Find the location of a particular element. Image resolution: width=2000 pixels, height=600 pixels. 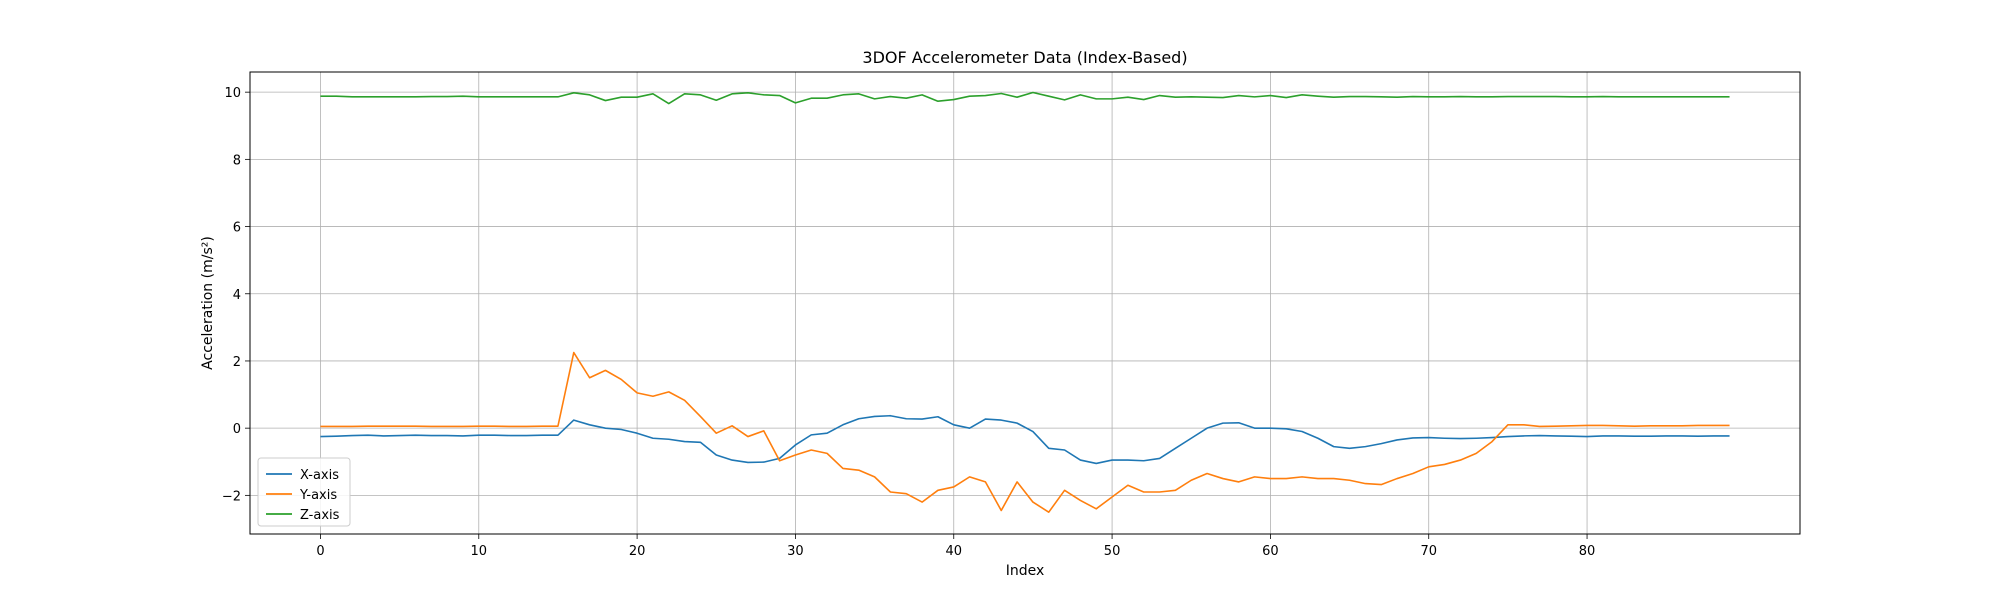

legend-box is located at coordinates (304, 492).